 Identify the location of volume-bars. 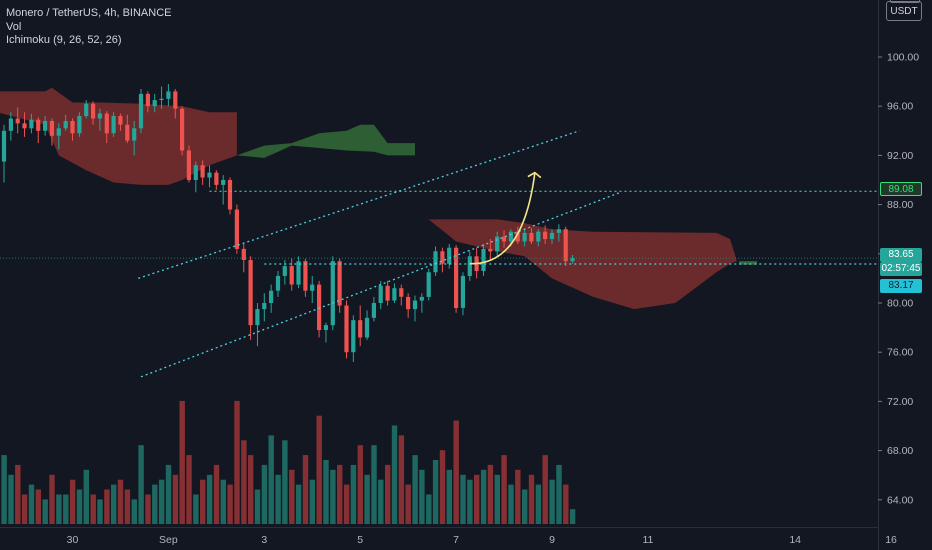
(288, 462).